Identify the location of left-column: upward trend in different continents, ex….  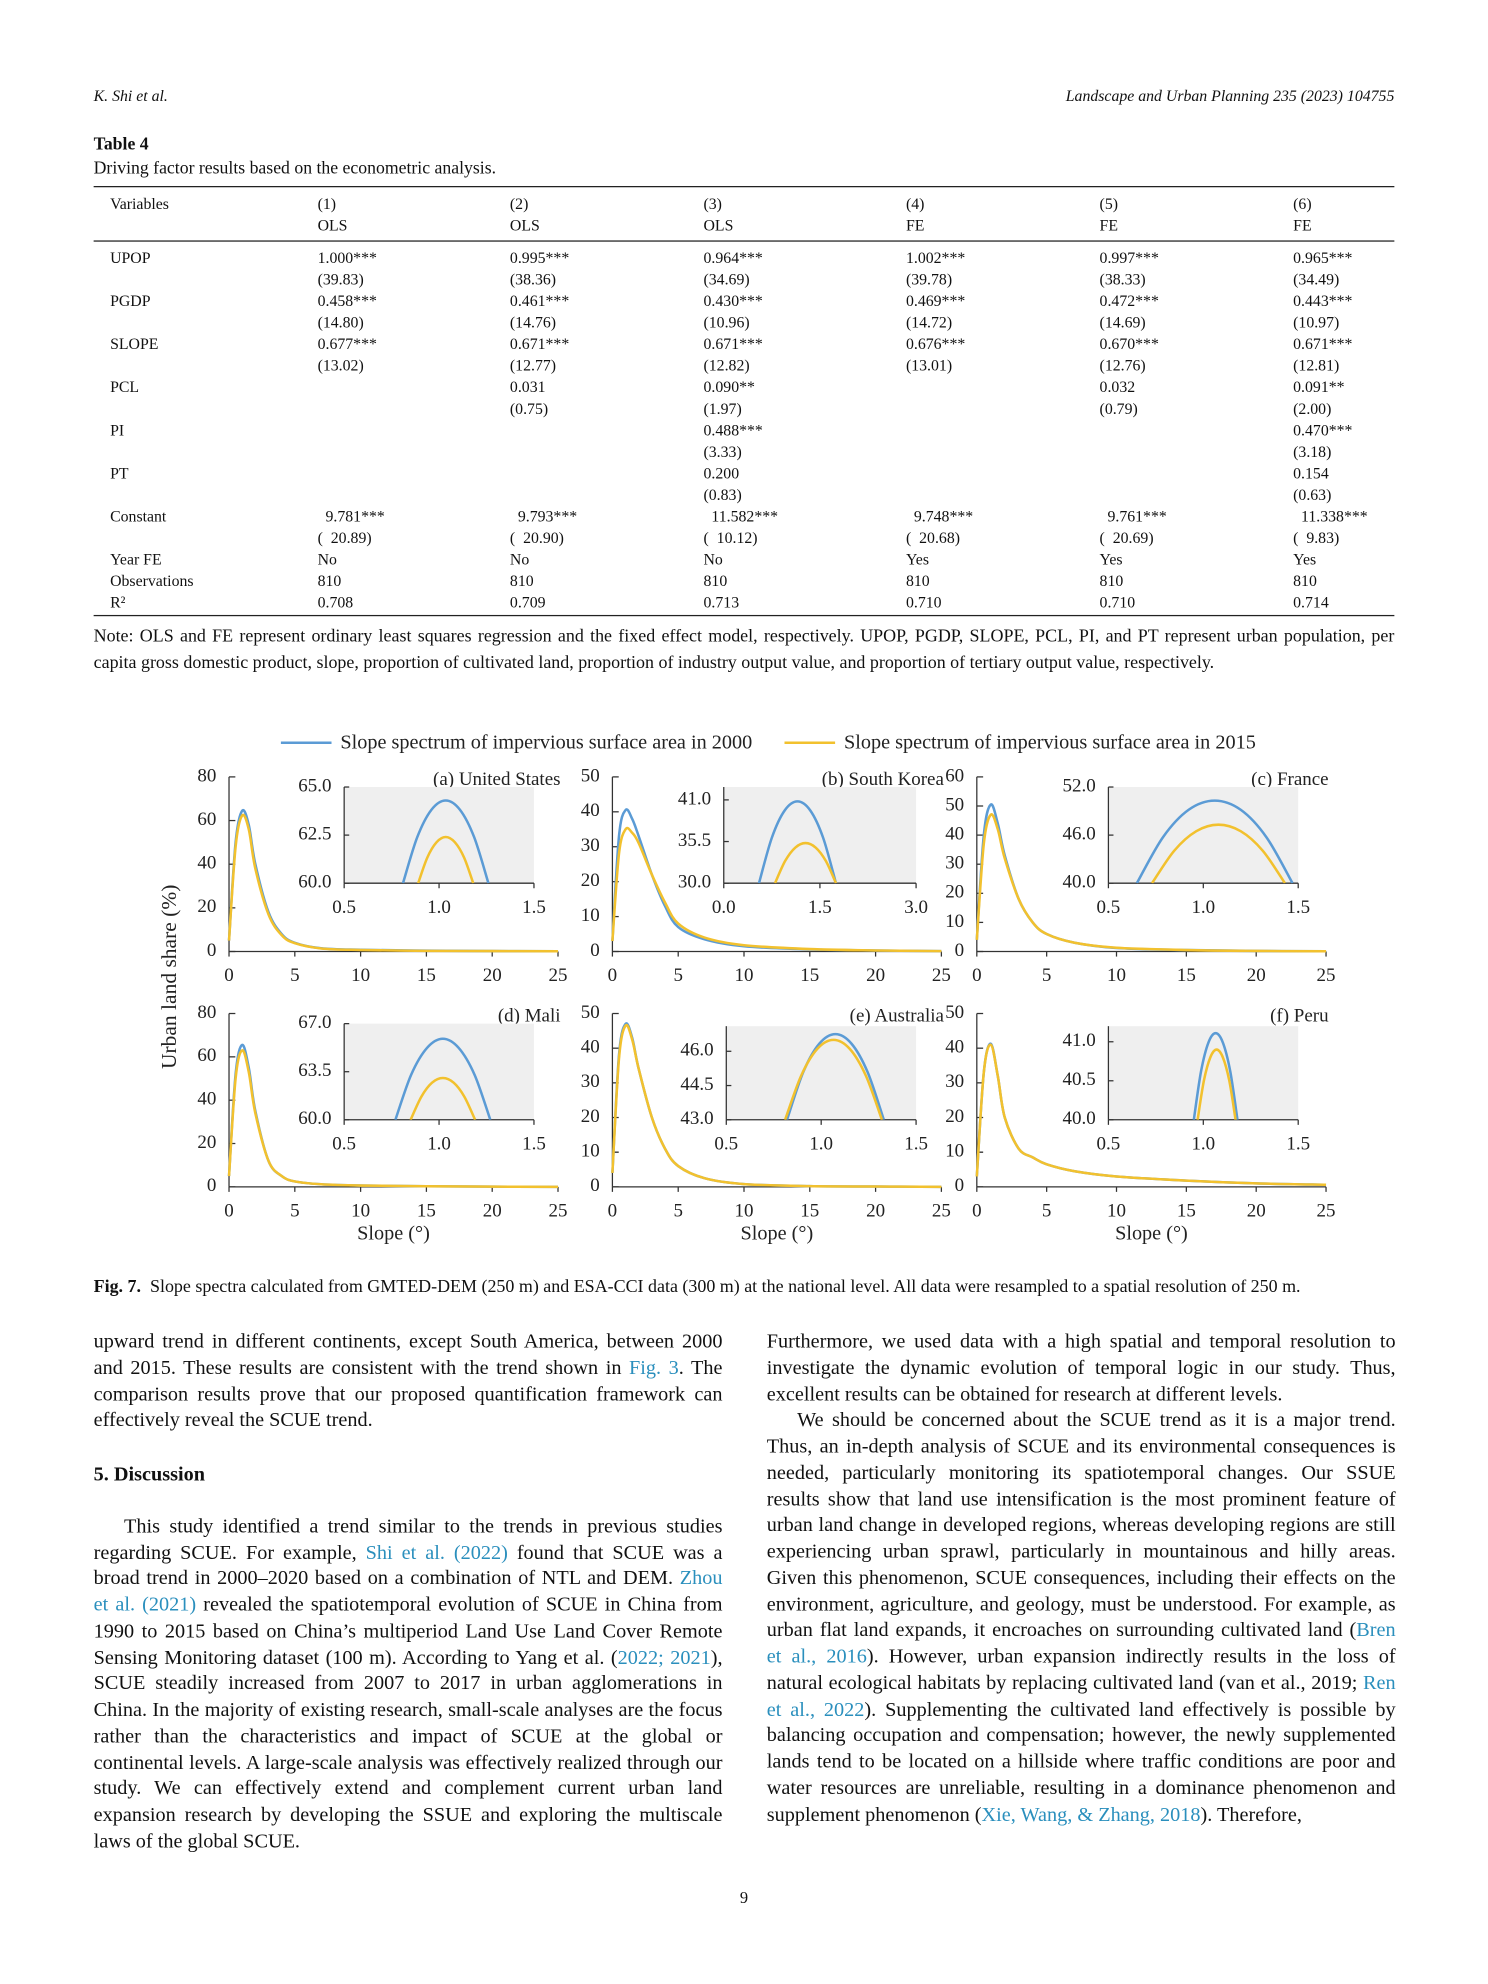
(408, 1593).